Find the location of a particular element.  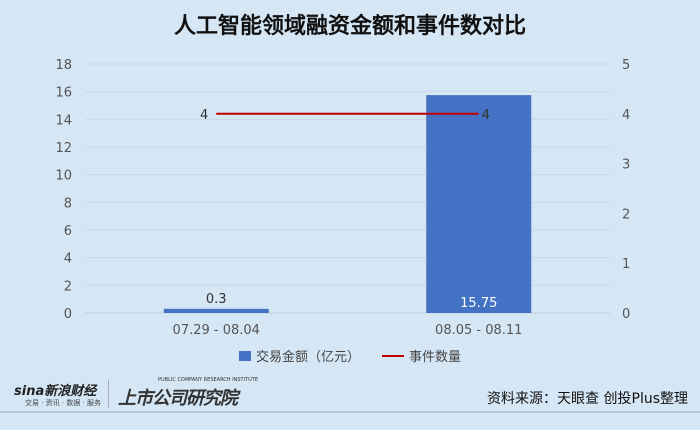

bar-data-label: 0.3 is located at coordinates (216, 299).